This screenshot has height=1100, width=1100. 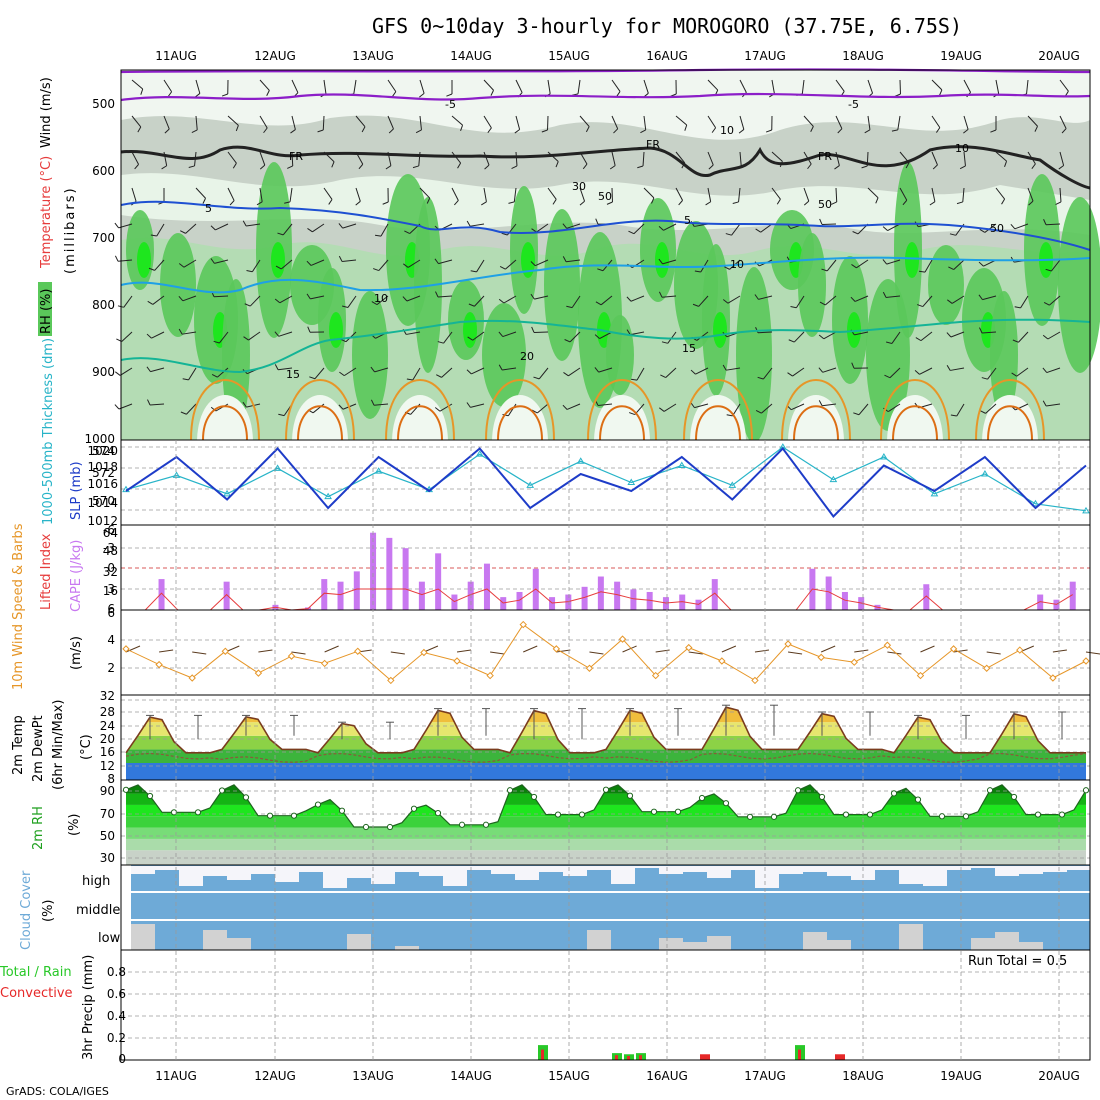 What do you see at coordinates (76, 653) in the screenshot?
I see `wind10m-unit: (m/s)` at bounding box center [76, 653].